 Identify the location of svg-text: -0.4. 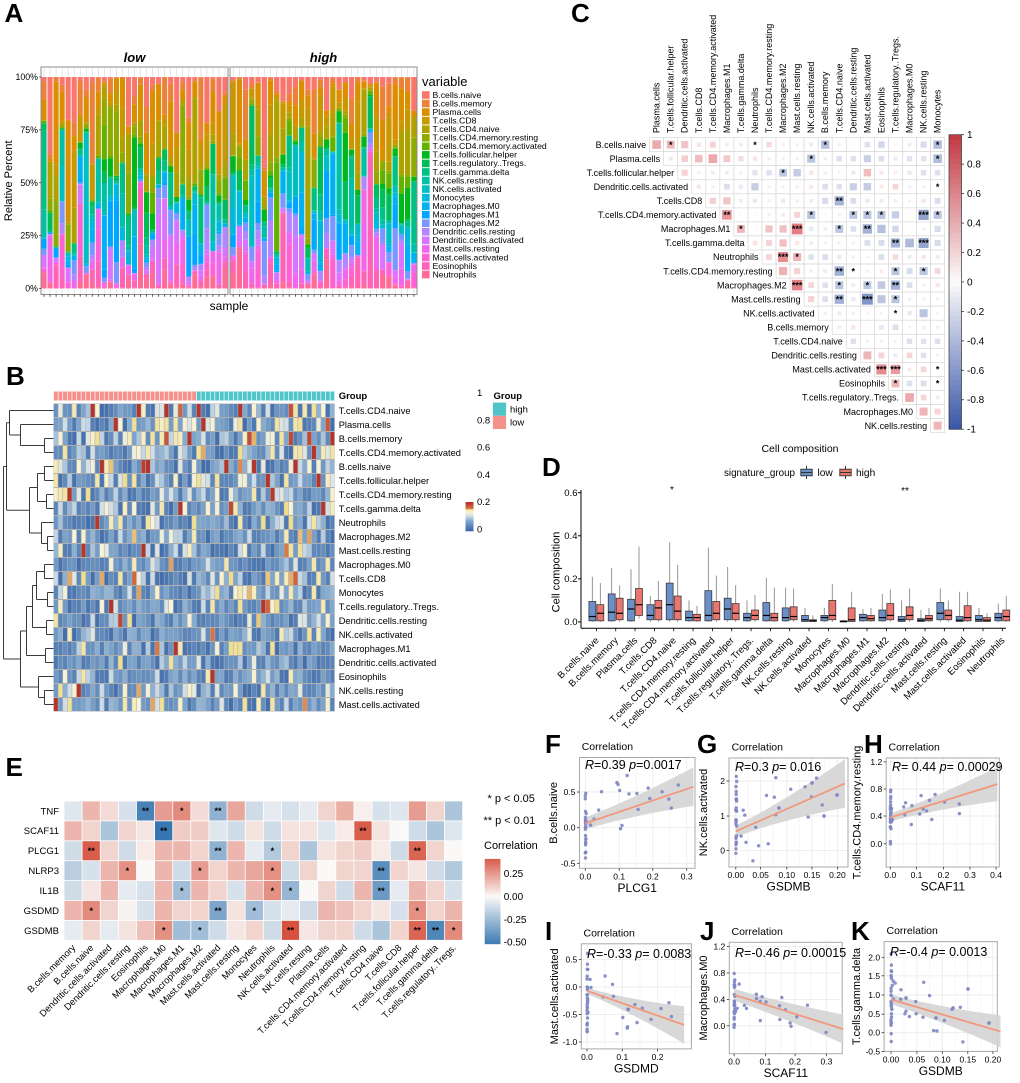
(976, 341).